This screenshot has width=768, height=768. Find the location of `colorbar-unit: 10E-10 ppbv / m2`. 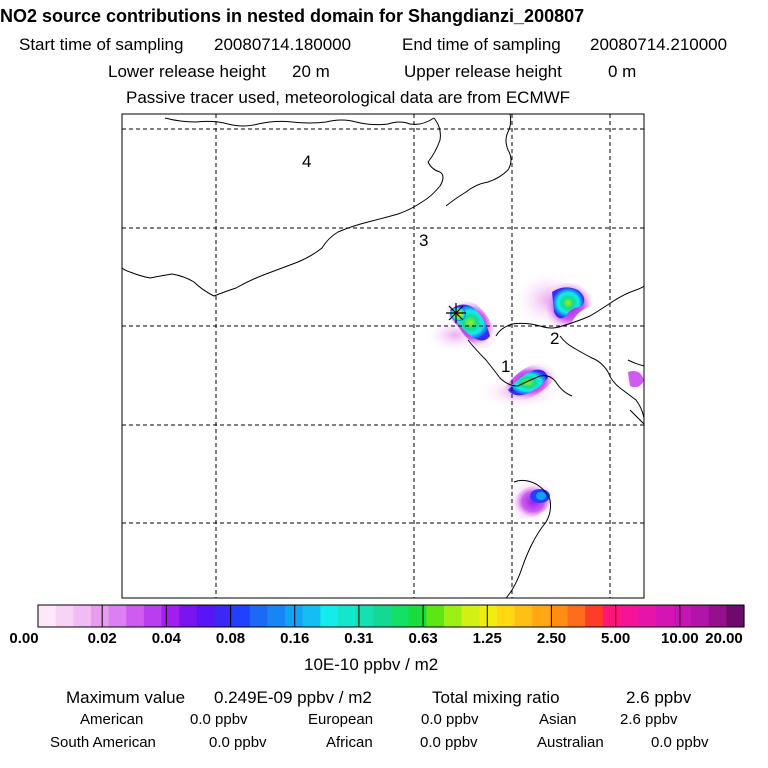

colorbar-unit: 10E-10 ppbv / m2 is located at coordinates (371, 664).